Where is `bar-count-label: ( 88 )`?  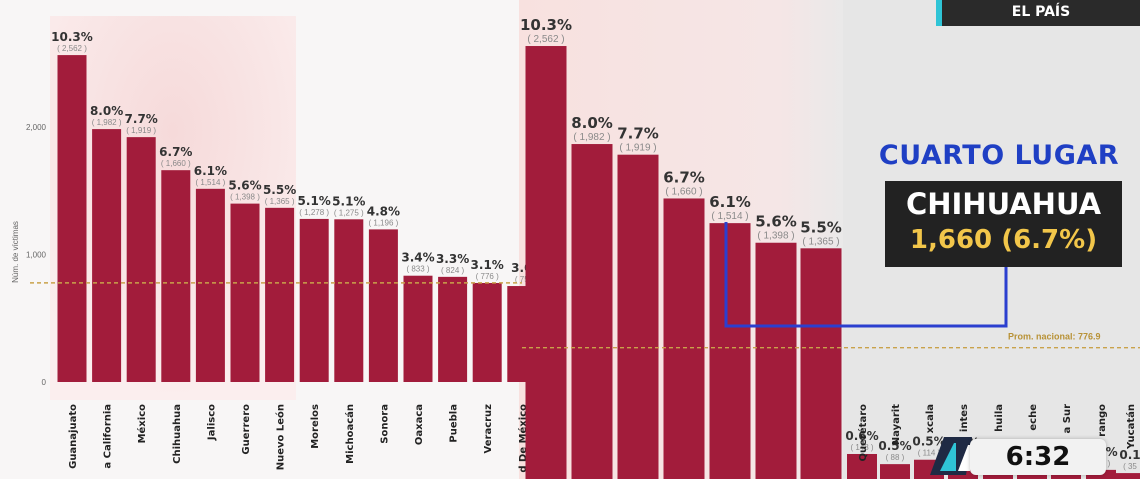 bar-count-label: ( 88 ) is located at coordinates (895, 457).